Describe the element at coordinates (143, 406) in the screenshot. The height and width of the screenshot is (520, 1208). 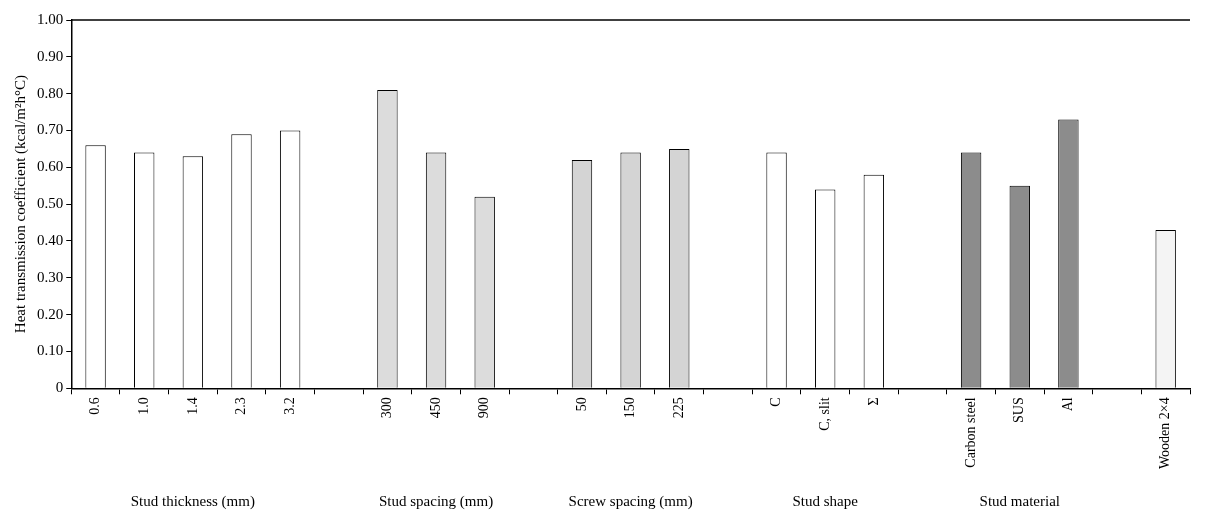
I see `x-tick-label: 1.0` at that location.